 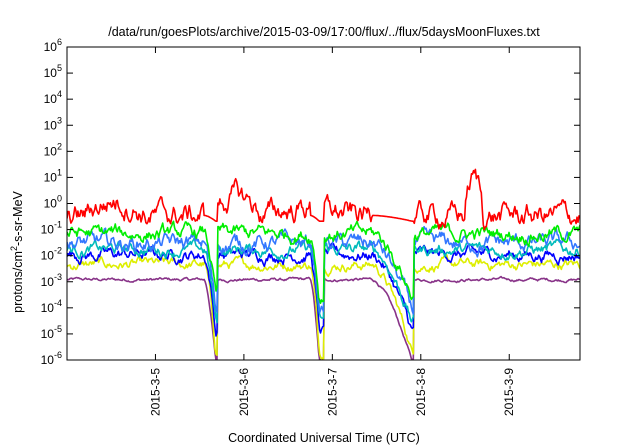 I want to click on y-tick-label-exponent: -4, so click(x=58, y=303).